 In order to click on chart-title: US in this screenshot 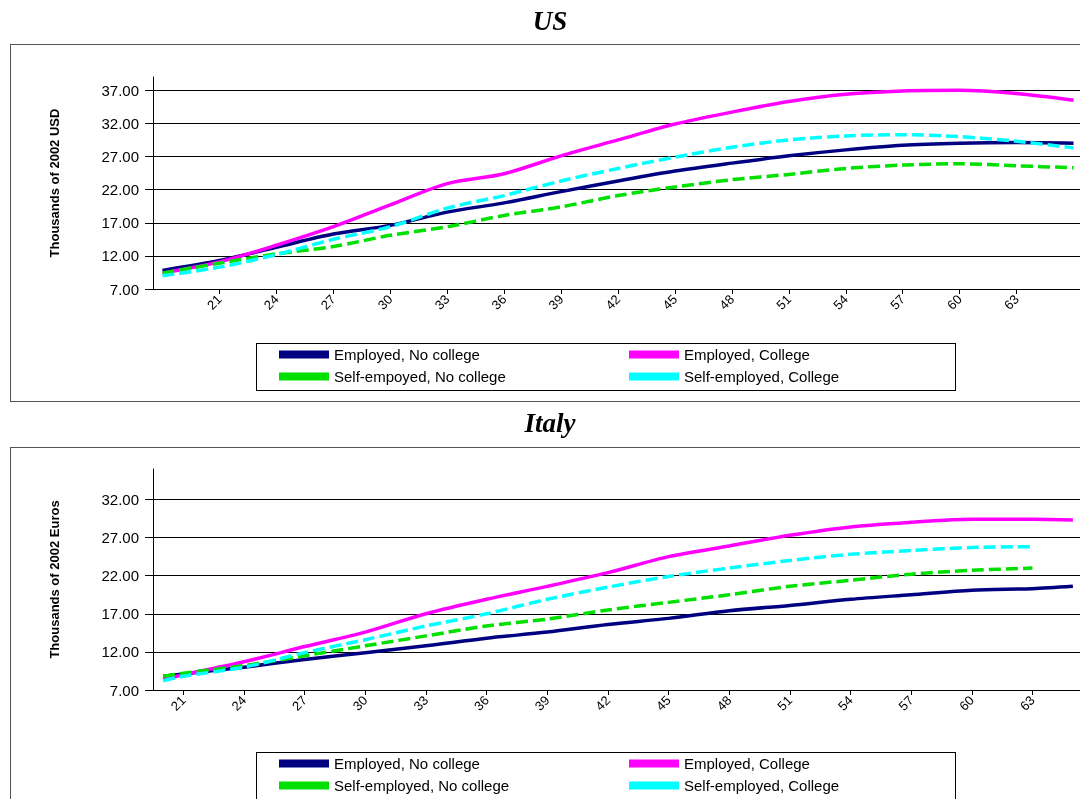, I will do `click(550, 21)`.